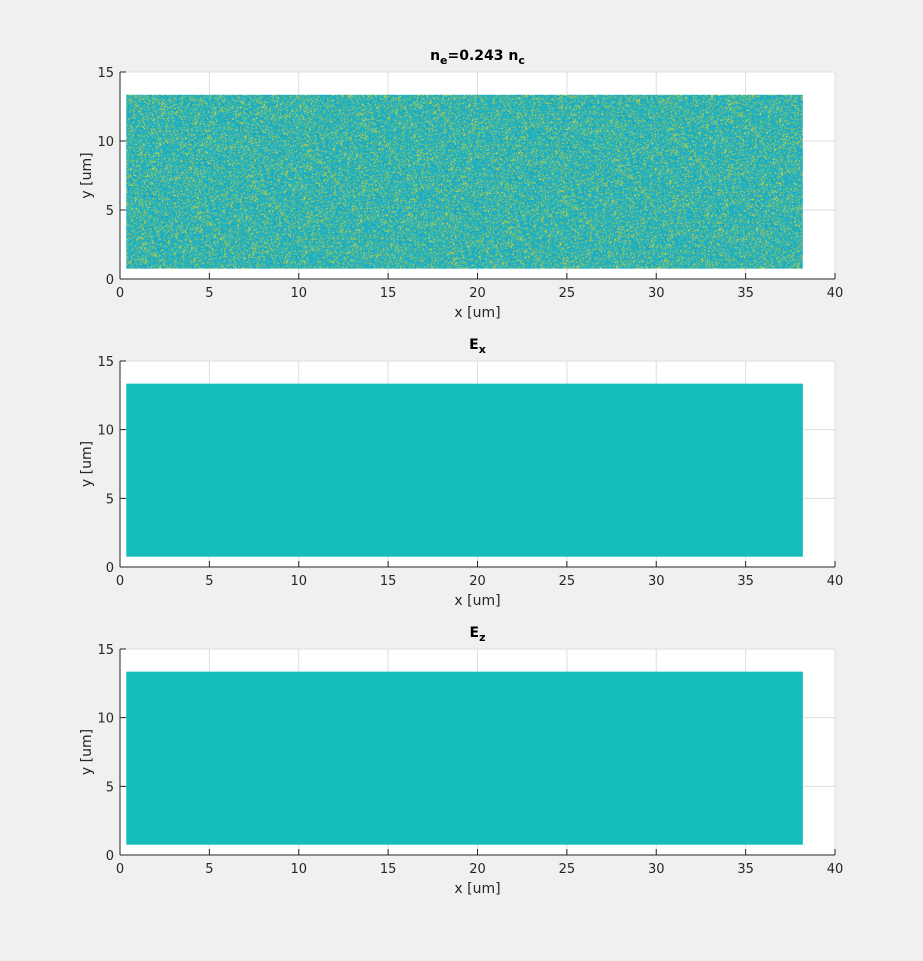 The height and width of the screenshot is (961, 923). I want to click on title-subscript: z, so click(482, 637).